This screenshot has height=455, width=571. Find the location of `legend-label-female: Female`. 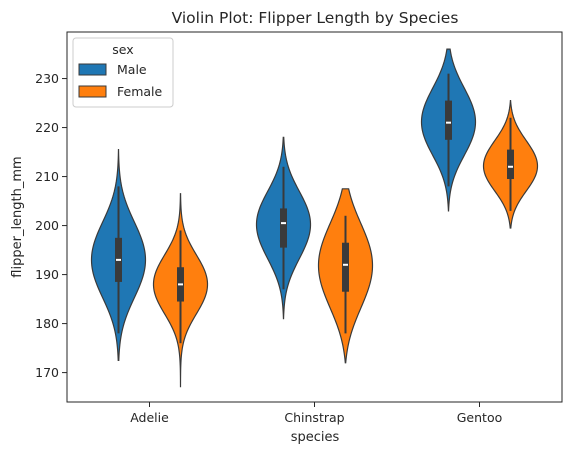

legend-label-female: Female is located at coordinates (140, 91).